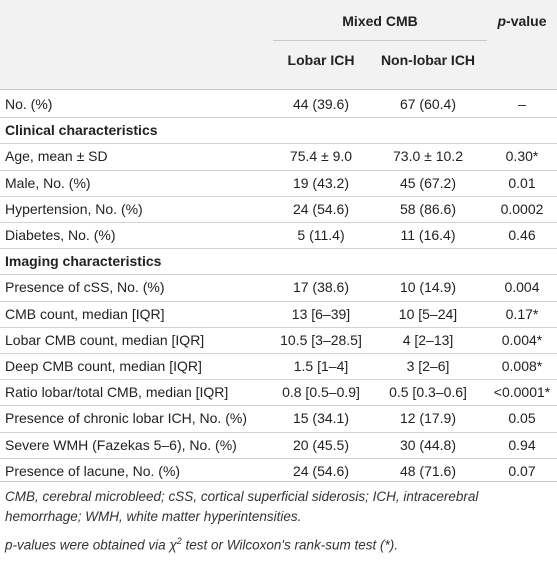 Image resolution: width=557 pixels, height=562 pixels. What do you see at coordinates (60, 235) in the screenshot?
I see `row-label: Diabetes, No. (%)` at bounding box center [60, 235].